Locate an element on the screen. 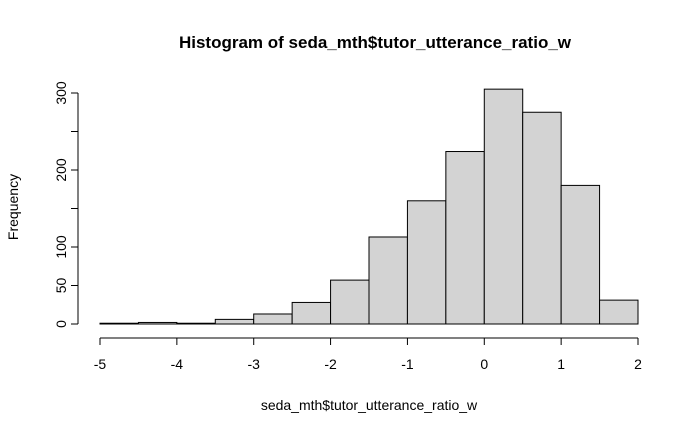 This screenshot has width=700, height=432. x-tick-label: -3 is located at coordinates (253, 364).